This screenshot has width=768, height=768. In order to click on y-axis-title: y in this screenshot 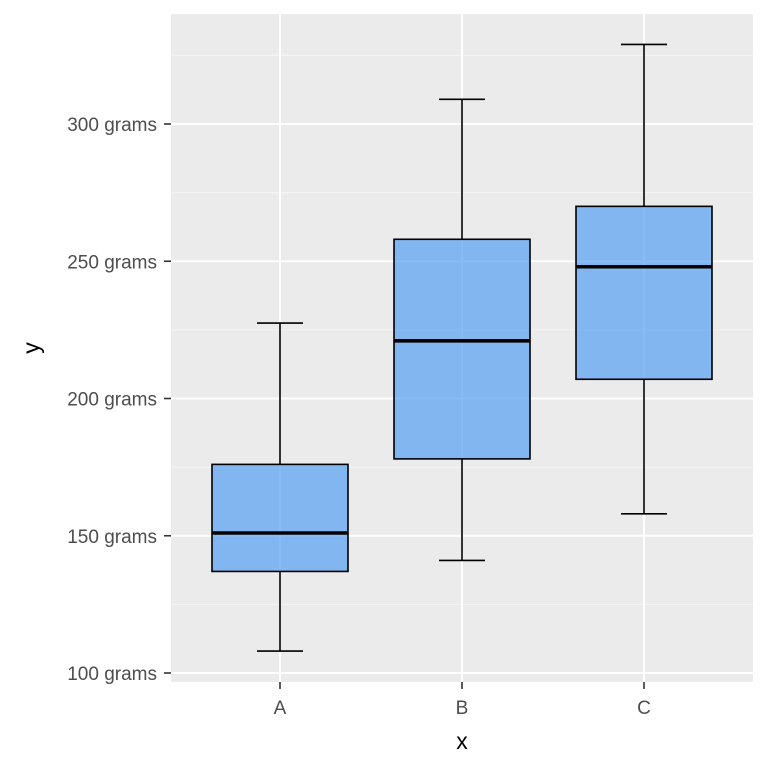, I will do `click(31, 348)`.